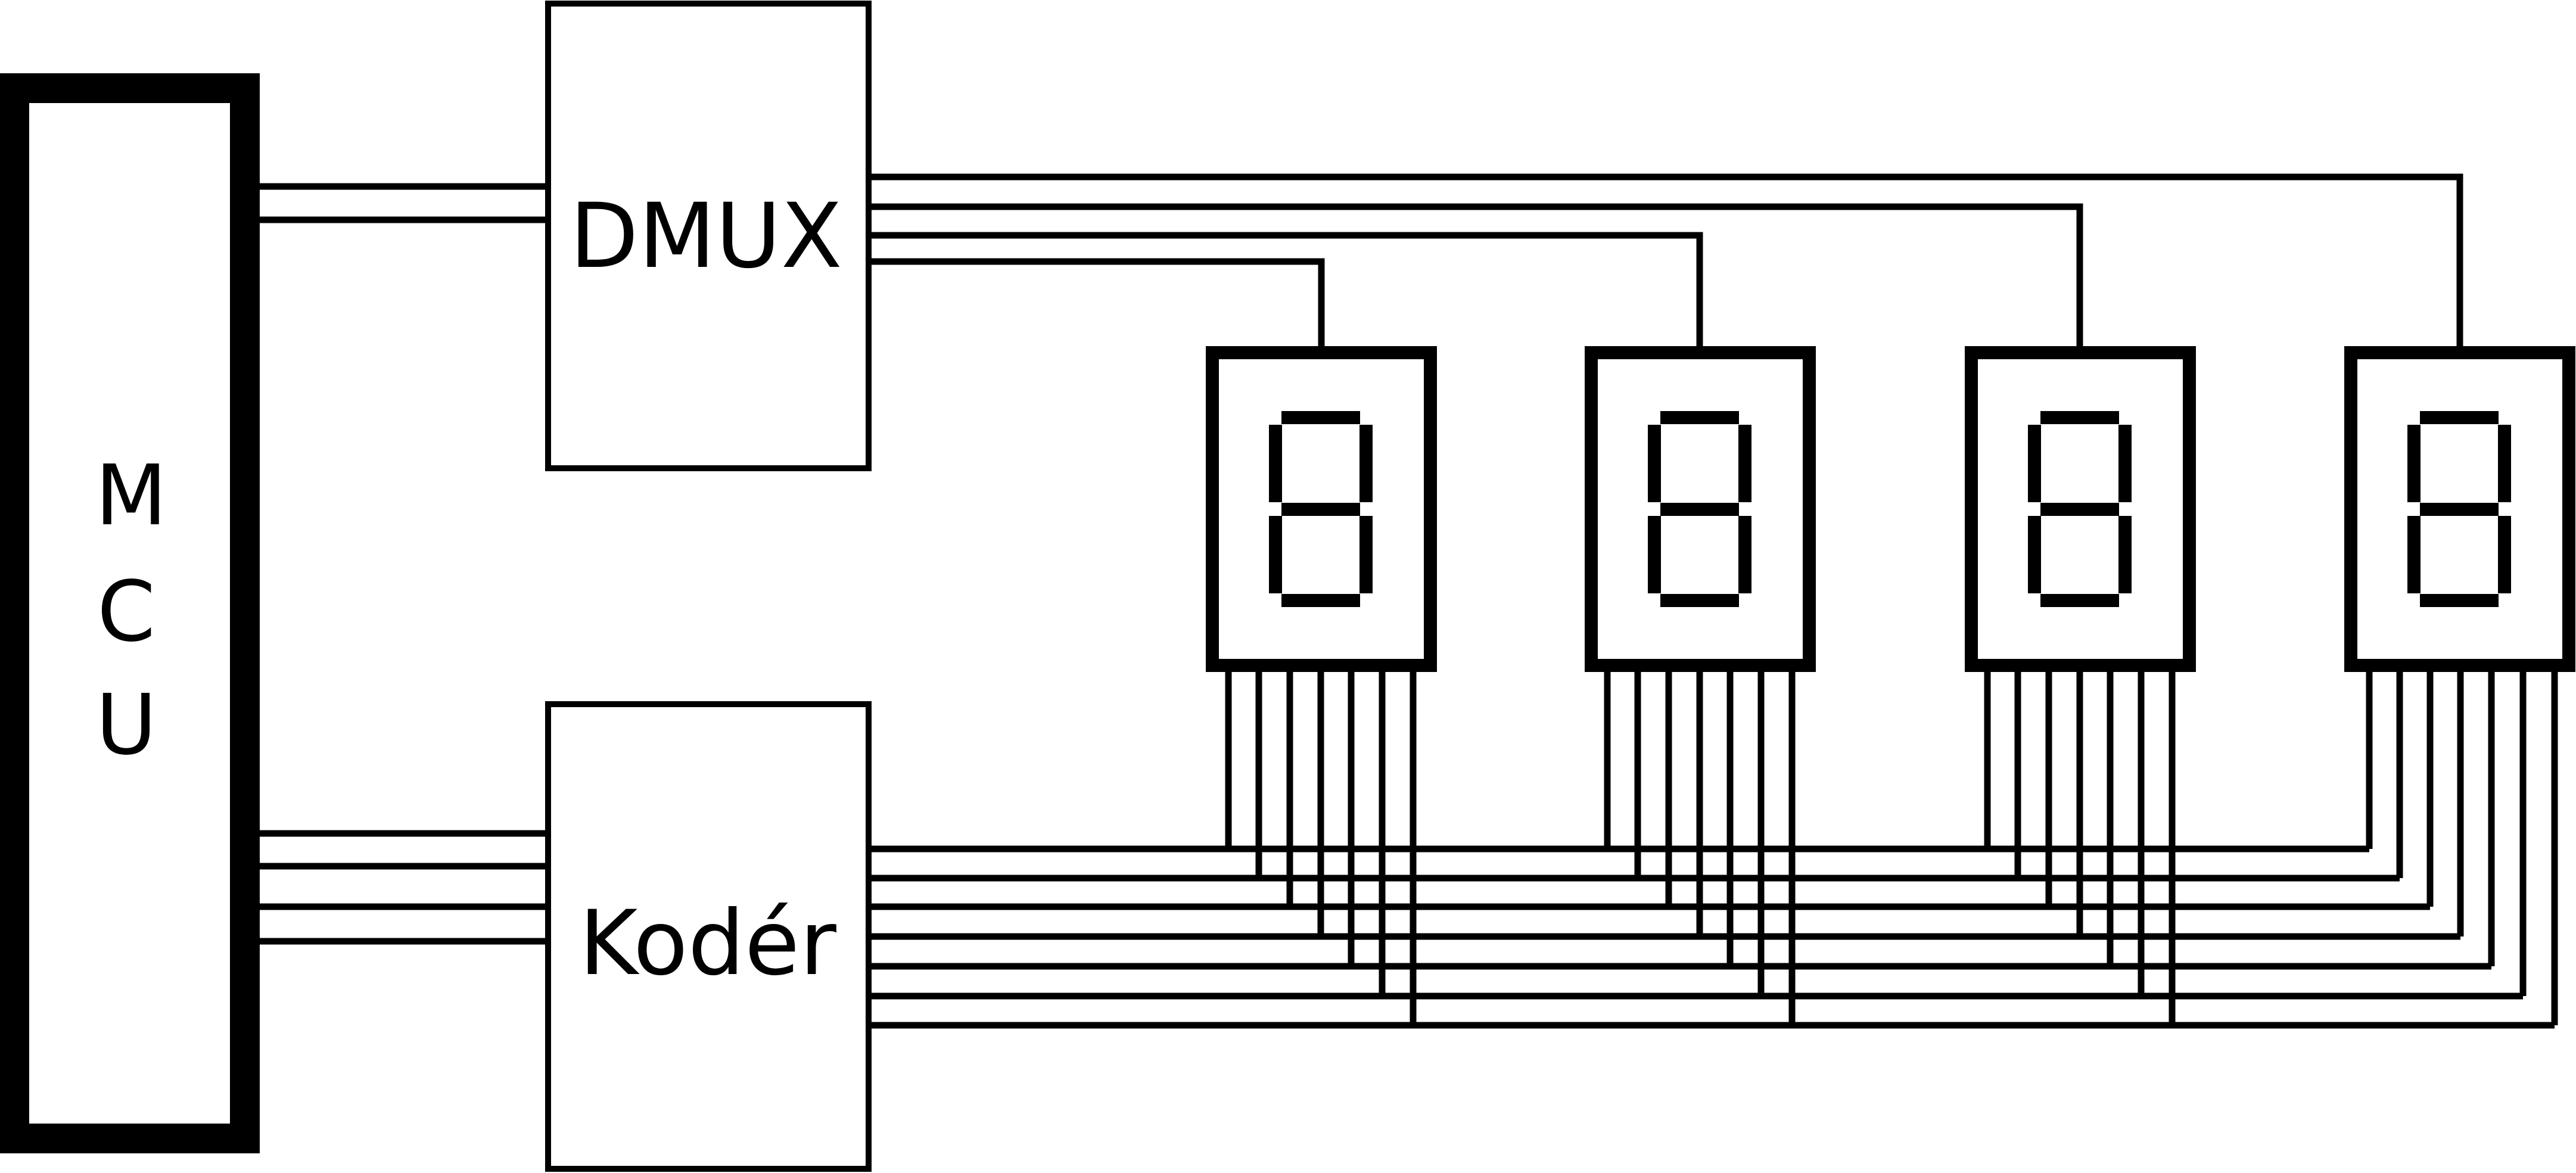  I want to click on mcu-label-m: M, so click(131, 496).